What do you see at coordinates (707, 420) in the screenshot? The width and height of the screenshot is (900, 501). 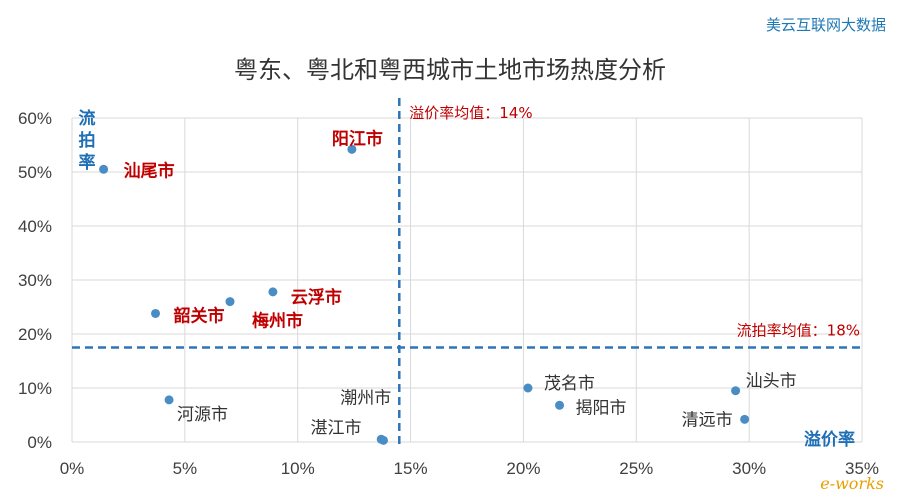 I see `data-label: 清远市` at bounding box center [707, 420].